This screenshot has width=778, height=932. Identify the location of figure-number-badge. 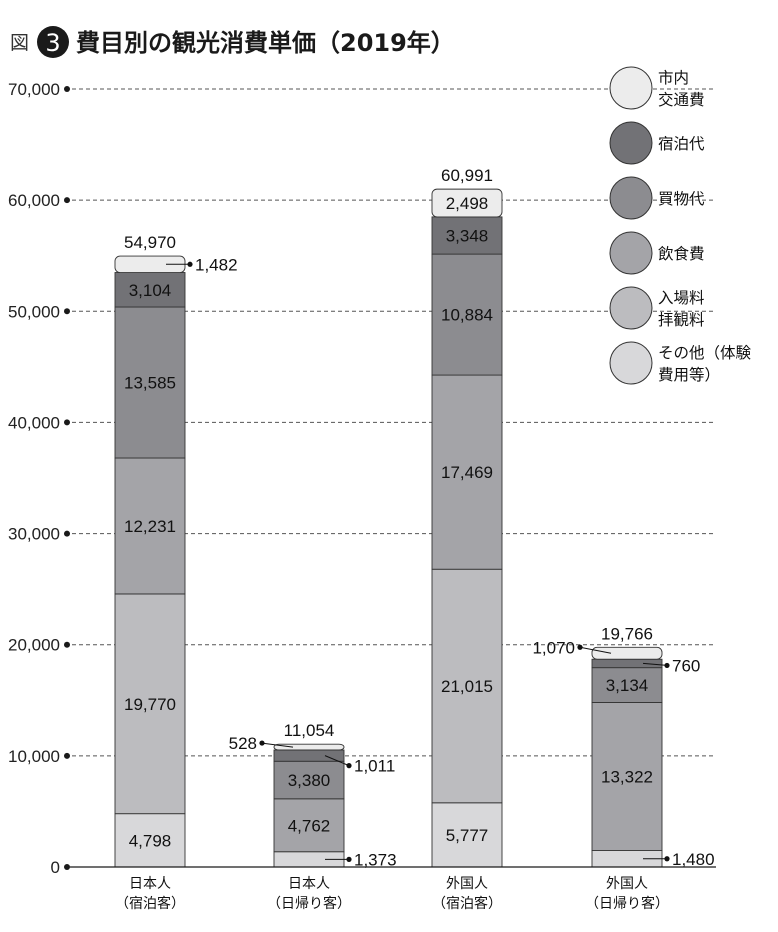
(53, 42).